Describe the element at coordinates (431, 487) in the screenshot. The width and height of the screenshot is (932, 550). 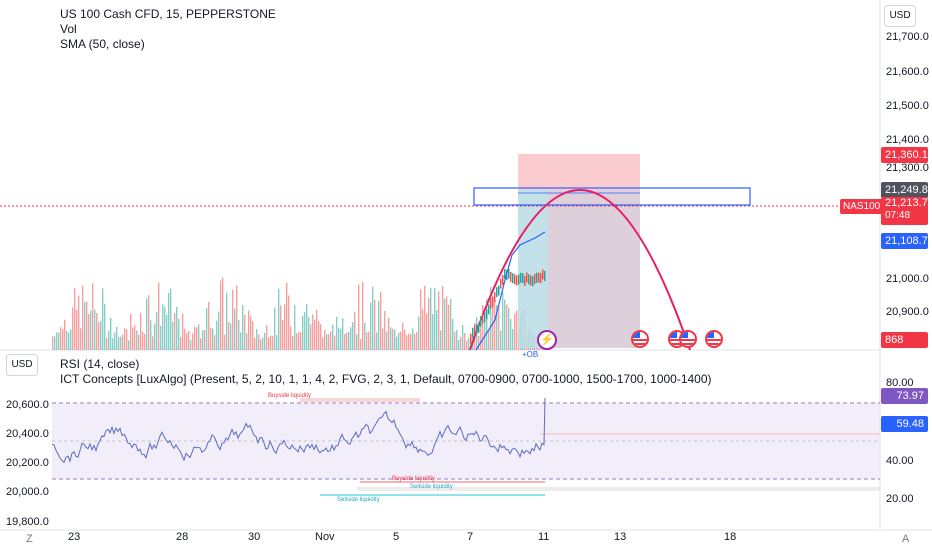
I see `sellside-liquidity-1: Sellside liquidity` at that location.